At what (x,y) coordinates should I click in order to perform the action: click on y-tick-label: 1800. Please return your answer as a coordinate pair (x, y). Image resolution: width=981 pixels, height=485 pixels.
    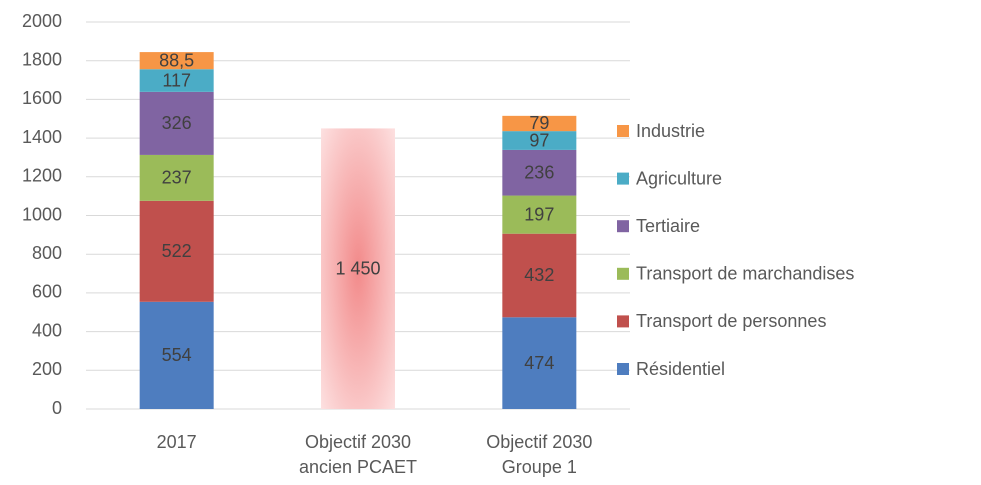
    Looking at the image, I should click on (42, 59).